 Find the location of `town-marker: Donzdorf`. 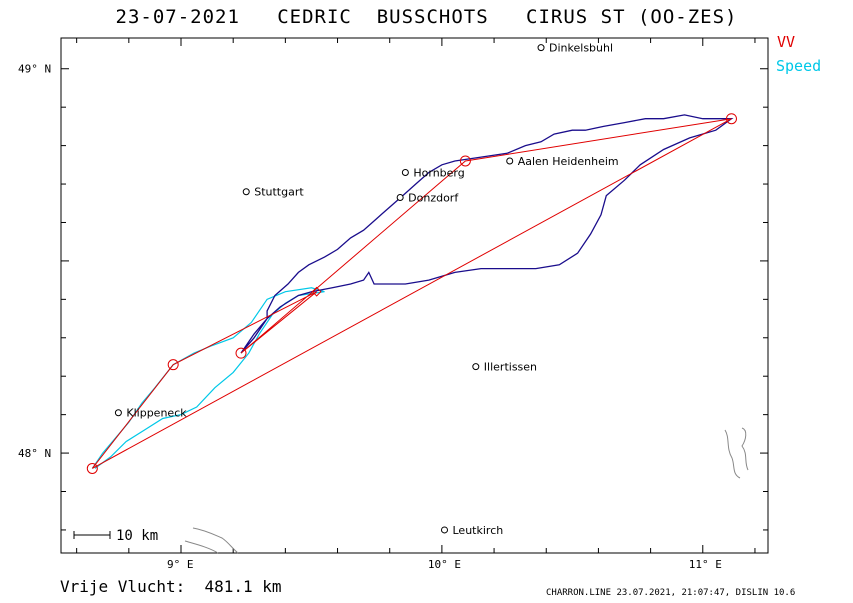

town-marker: Donzdorf is located at coordinates (427, 197).